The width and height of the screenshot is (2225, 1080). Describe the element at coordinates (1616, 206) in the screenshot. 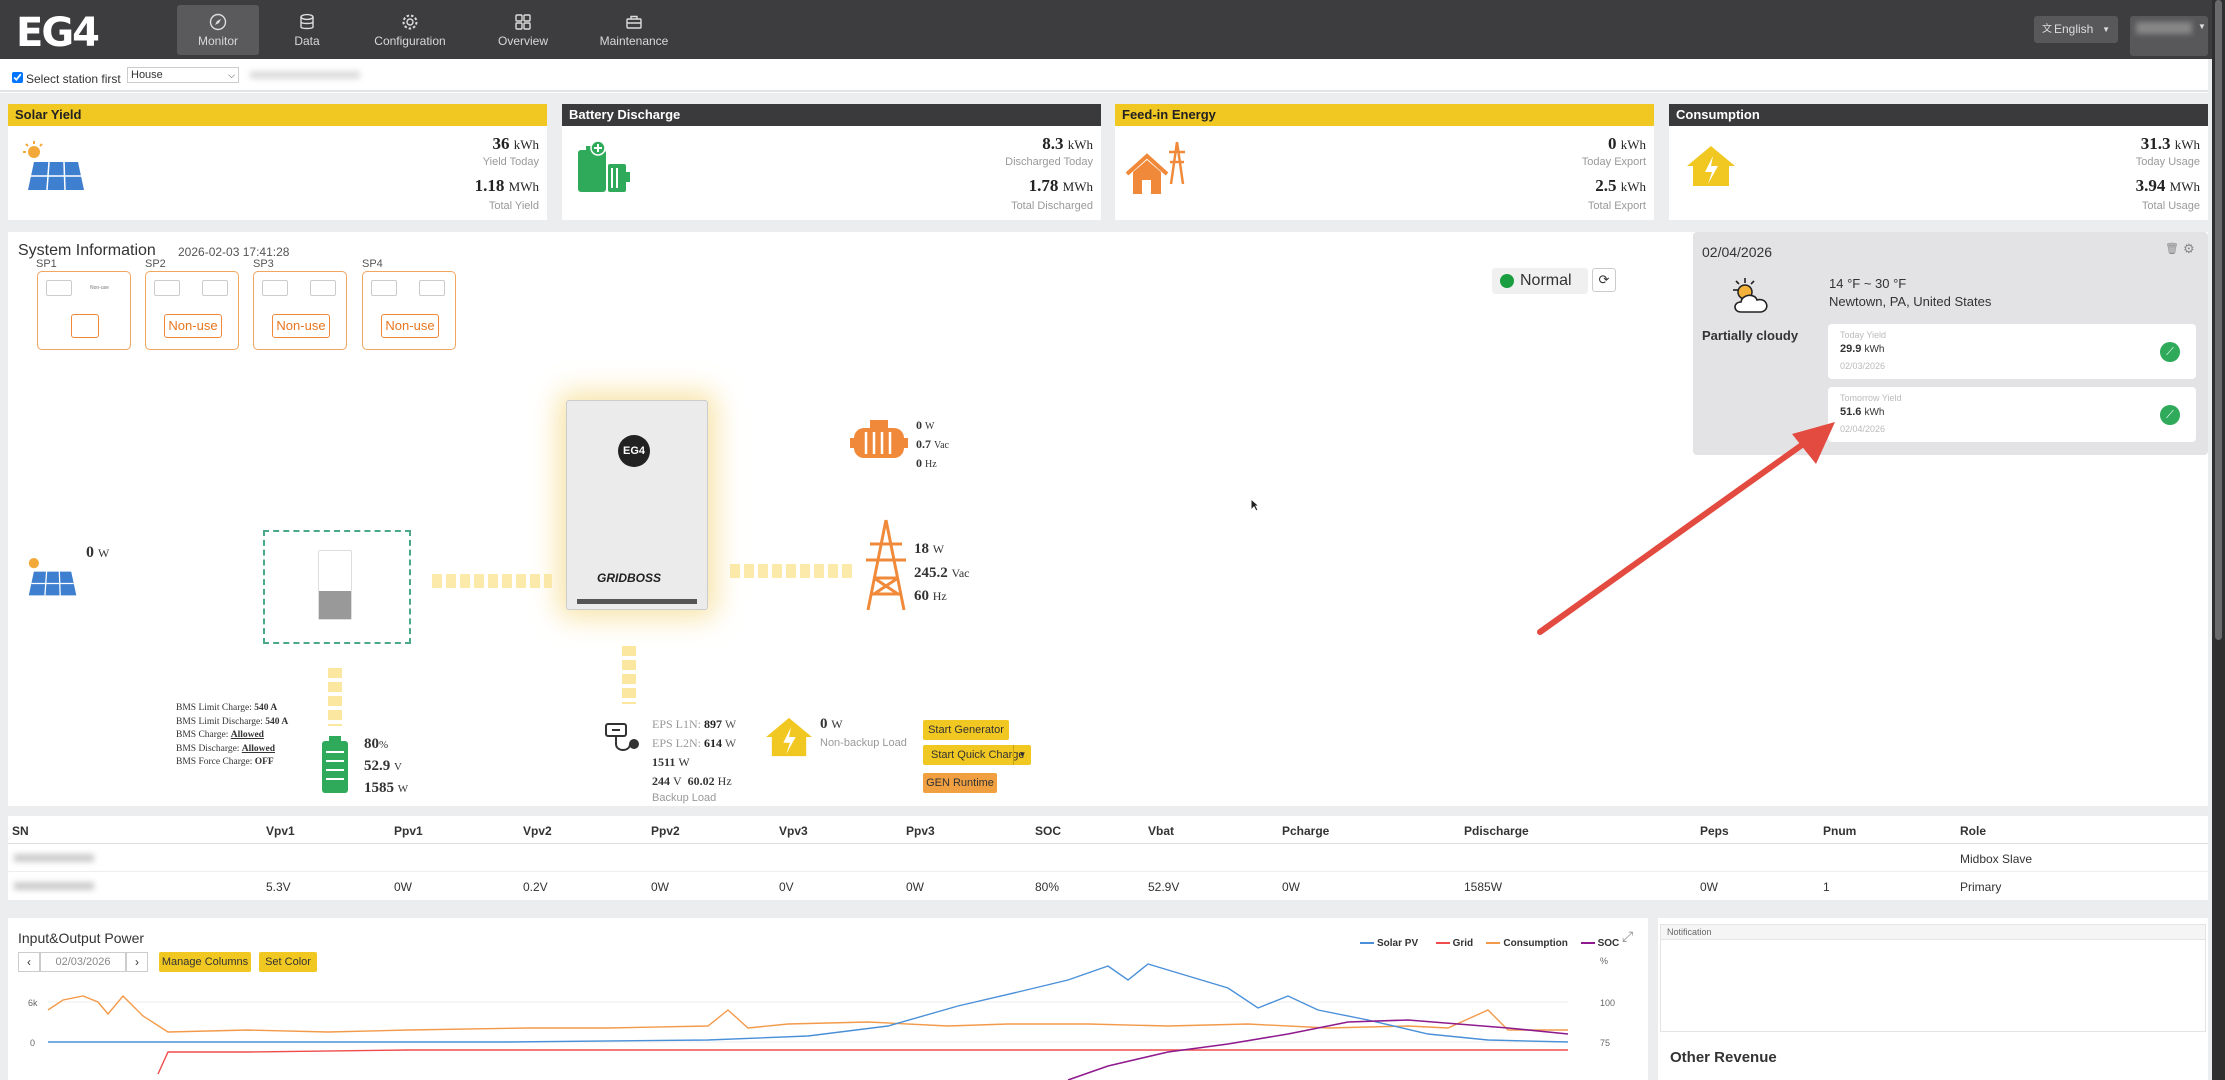

I see `feedin-total-label: Total Export` at that location.